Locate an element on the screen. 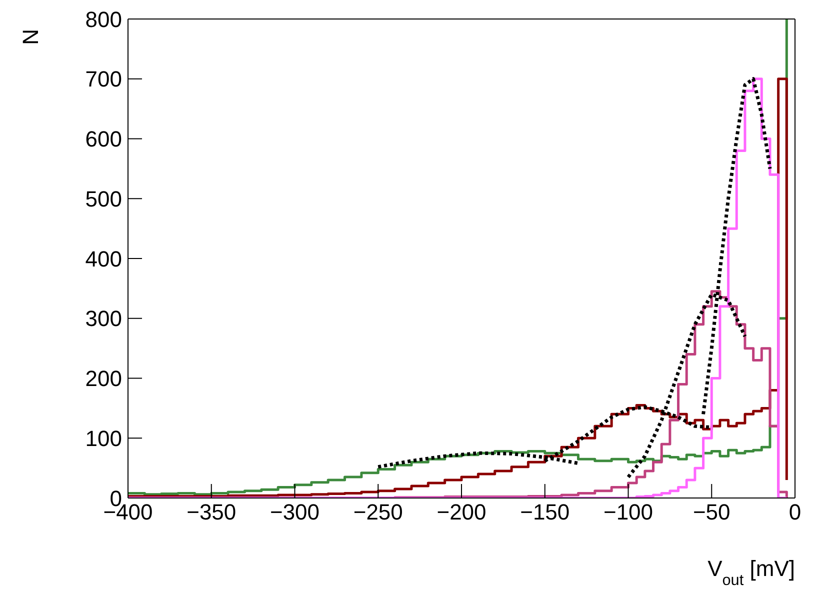 Image resolution: width=815 pixels, height=597 pixels. x-tick-label: −150 is located at coordinates (545, 512).